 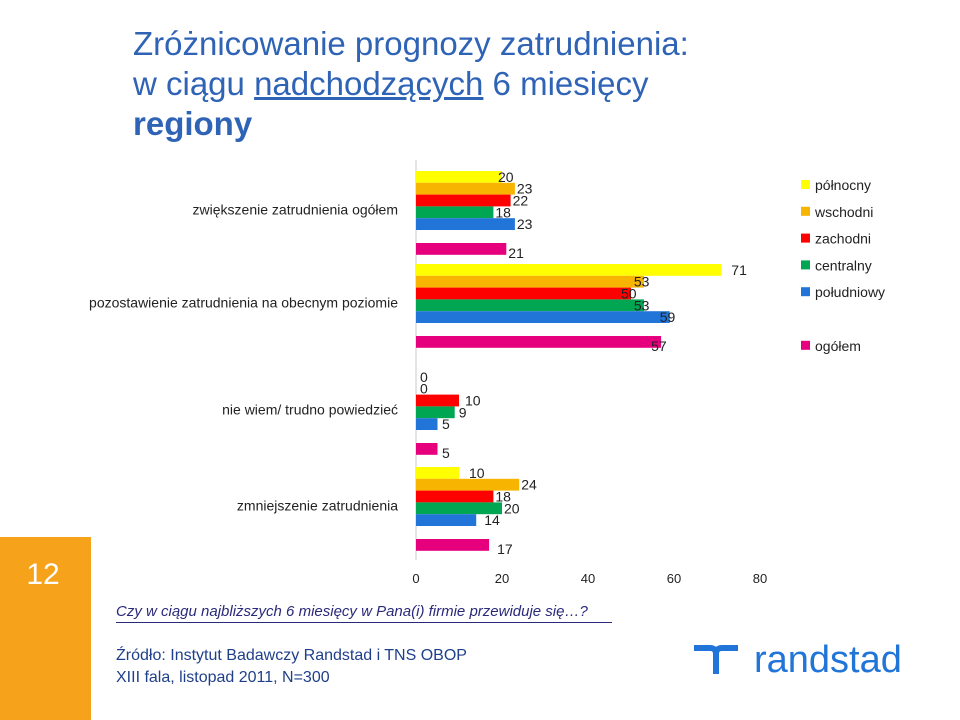 What do you see at coordinates (716, 659) in the screenshot?
I see `randstad-logo-mark` at bounding box center [716, 659].